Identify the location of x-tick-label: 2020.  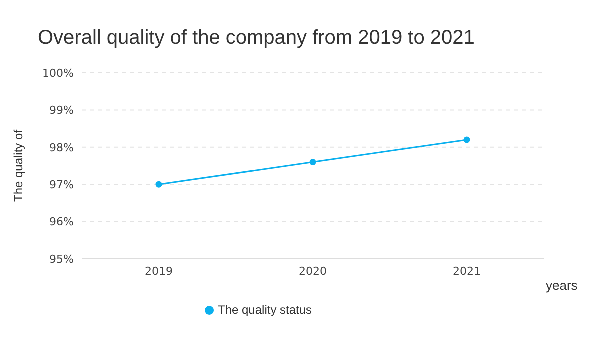
(313, 271).